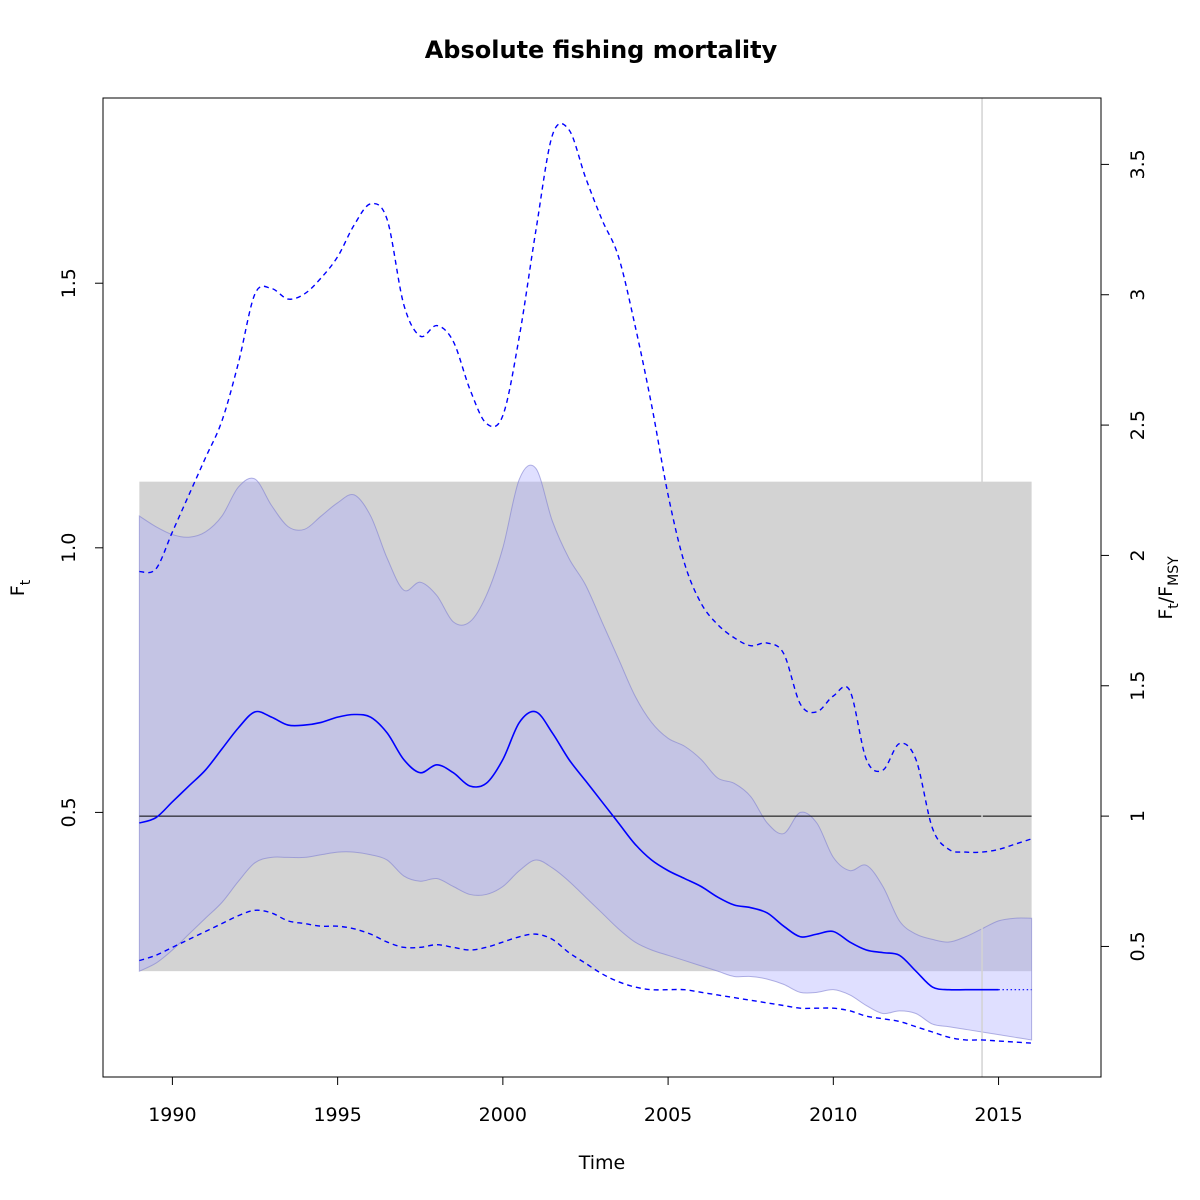  What do you see at coordinates (69, 283) in the screenshot?
I see `y-tick-label: 1.5` at bounding box center [69, 283].